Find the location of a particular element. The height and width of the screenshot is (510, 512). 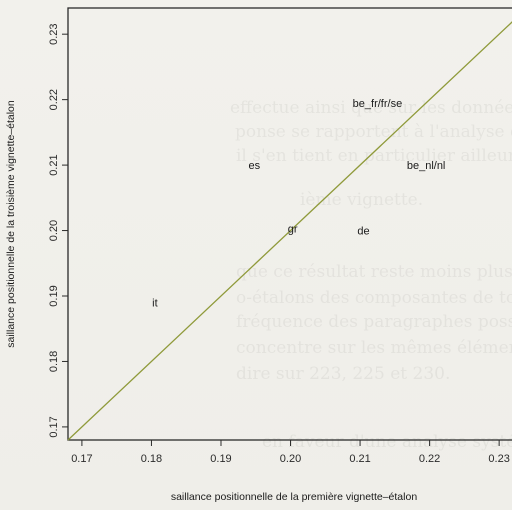

bleed-through-text: dire sur 223, 225 et 230. is located at coordinates (343, 374).